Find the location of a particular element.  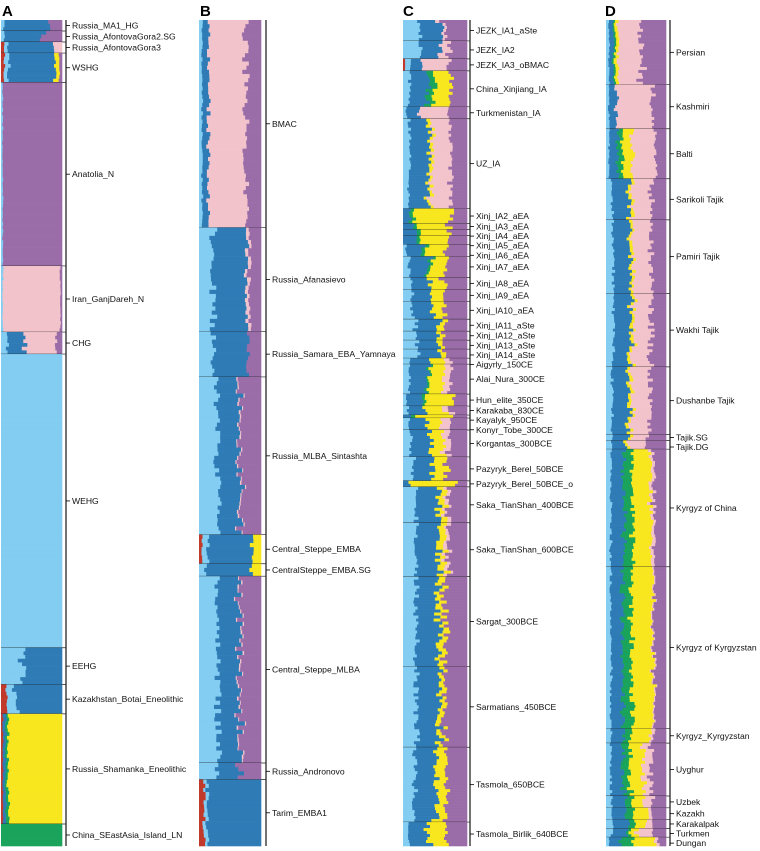

group-label: Saka_TianShan_400BCE is located at coordinates (525, 505).